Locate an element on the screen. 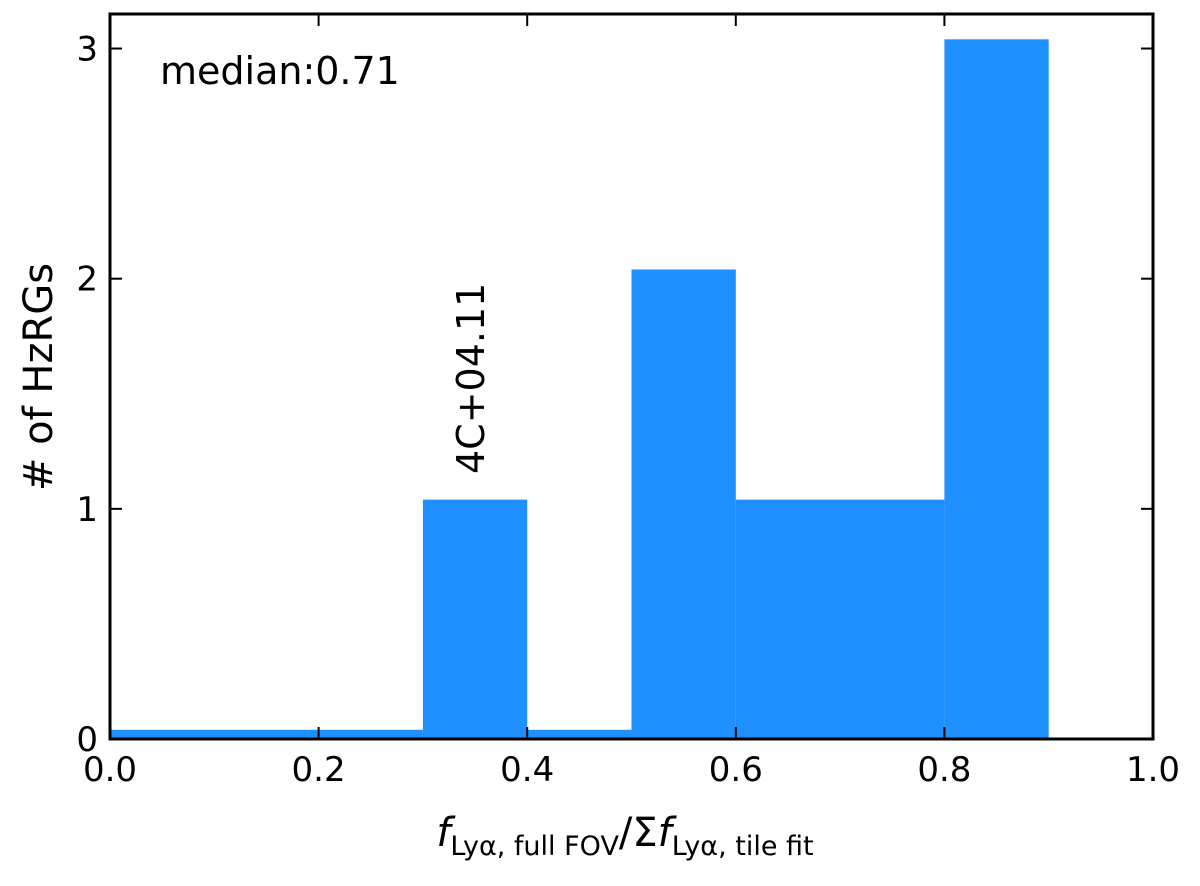  x-tick-label-3: 0.6 is located at coordinates (736, 770).